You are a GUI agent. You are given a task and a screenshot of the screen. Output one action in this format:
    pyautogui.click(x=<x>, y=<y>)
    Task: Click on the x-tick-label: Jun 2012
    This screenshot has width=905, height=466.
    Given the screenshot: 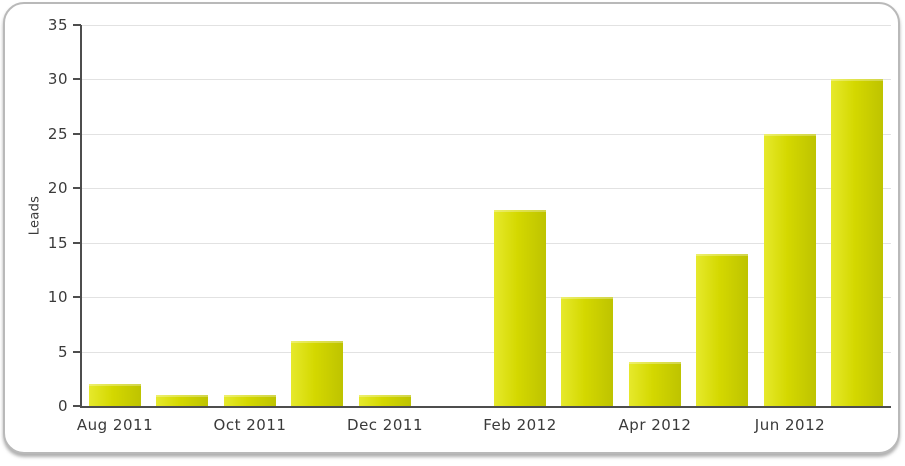 What is the action you would take?
    pyautogui.click(x=790, y=425)
    